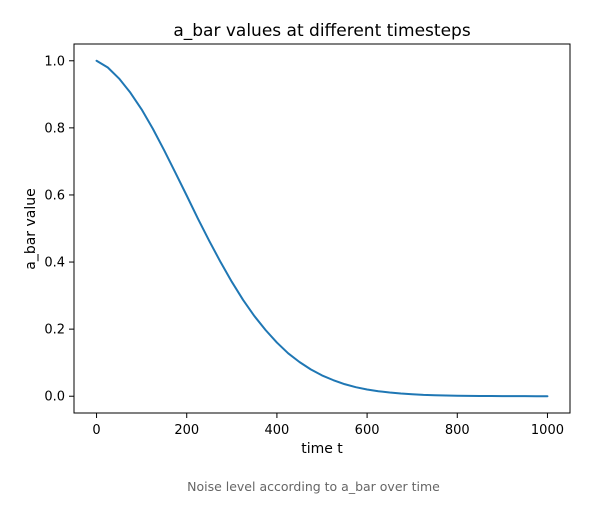  Describe the element at coordinates (31, 229) in the screenshot. I see `y-axis-label: a_bar value` at that location.